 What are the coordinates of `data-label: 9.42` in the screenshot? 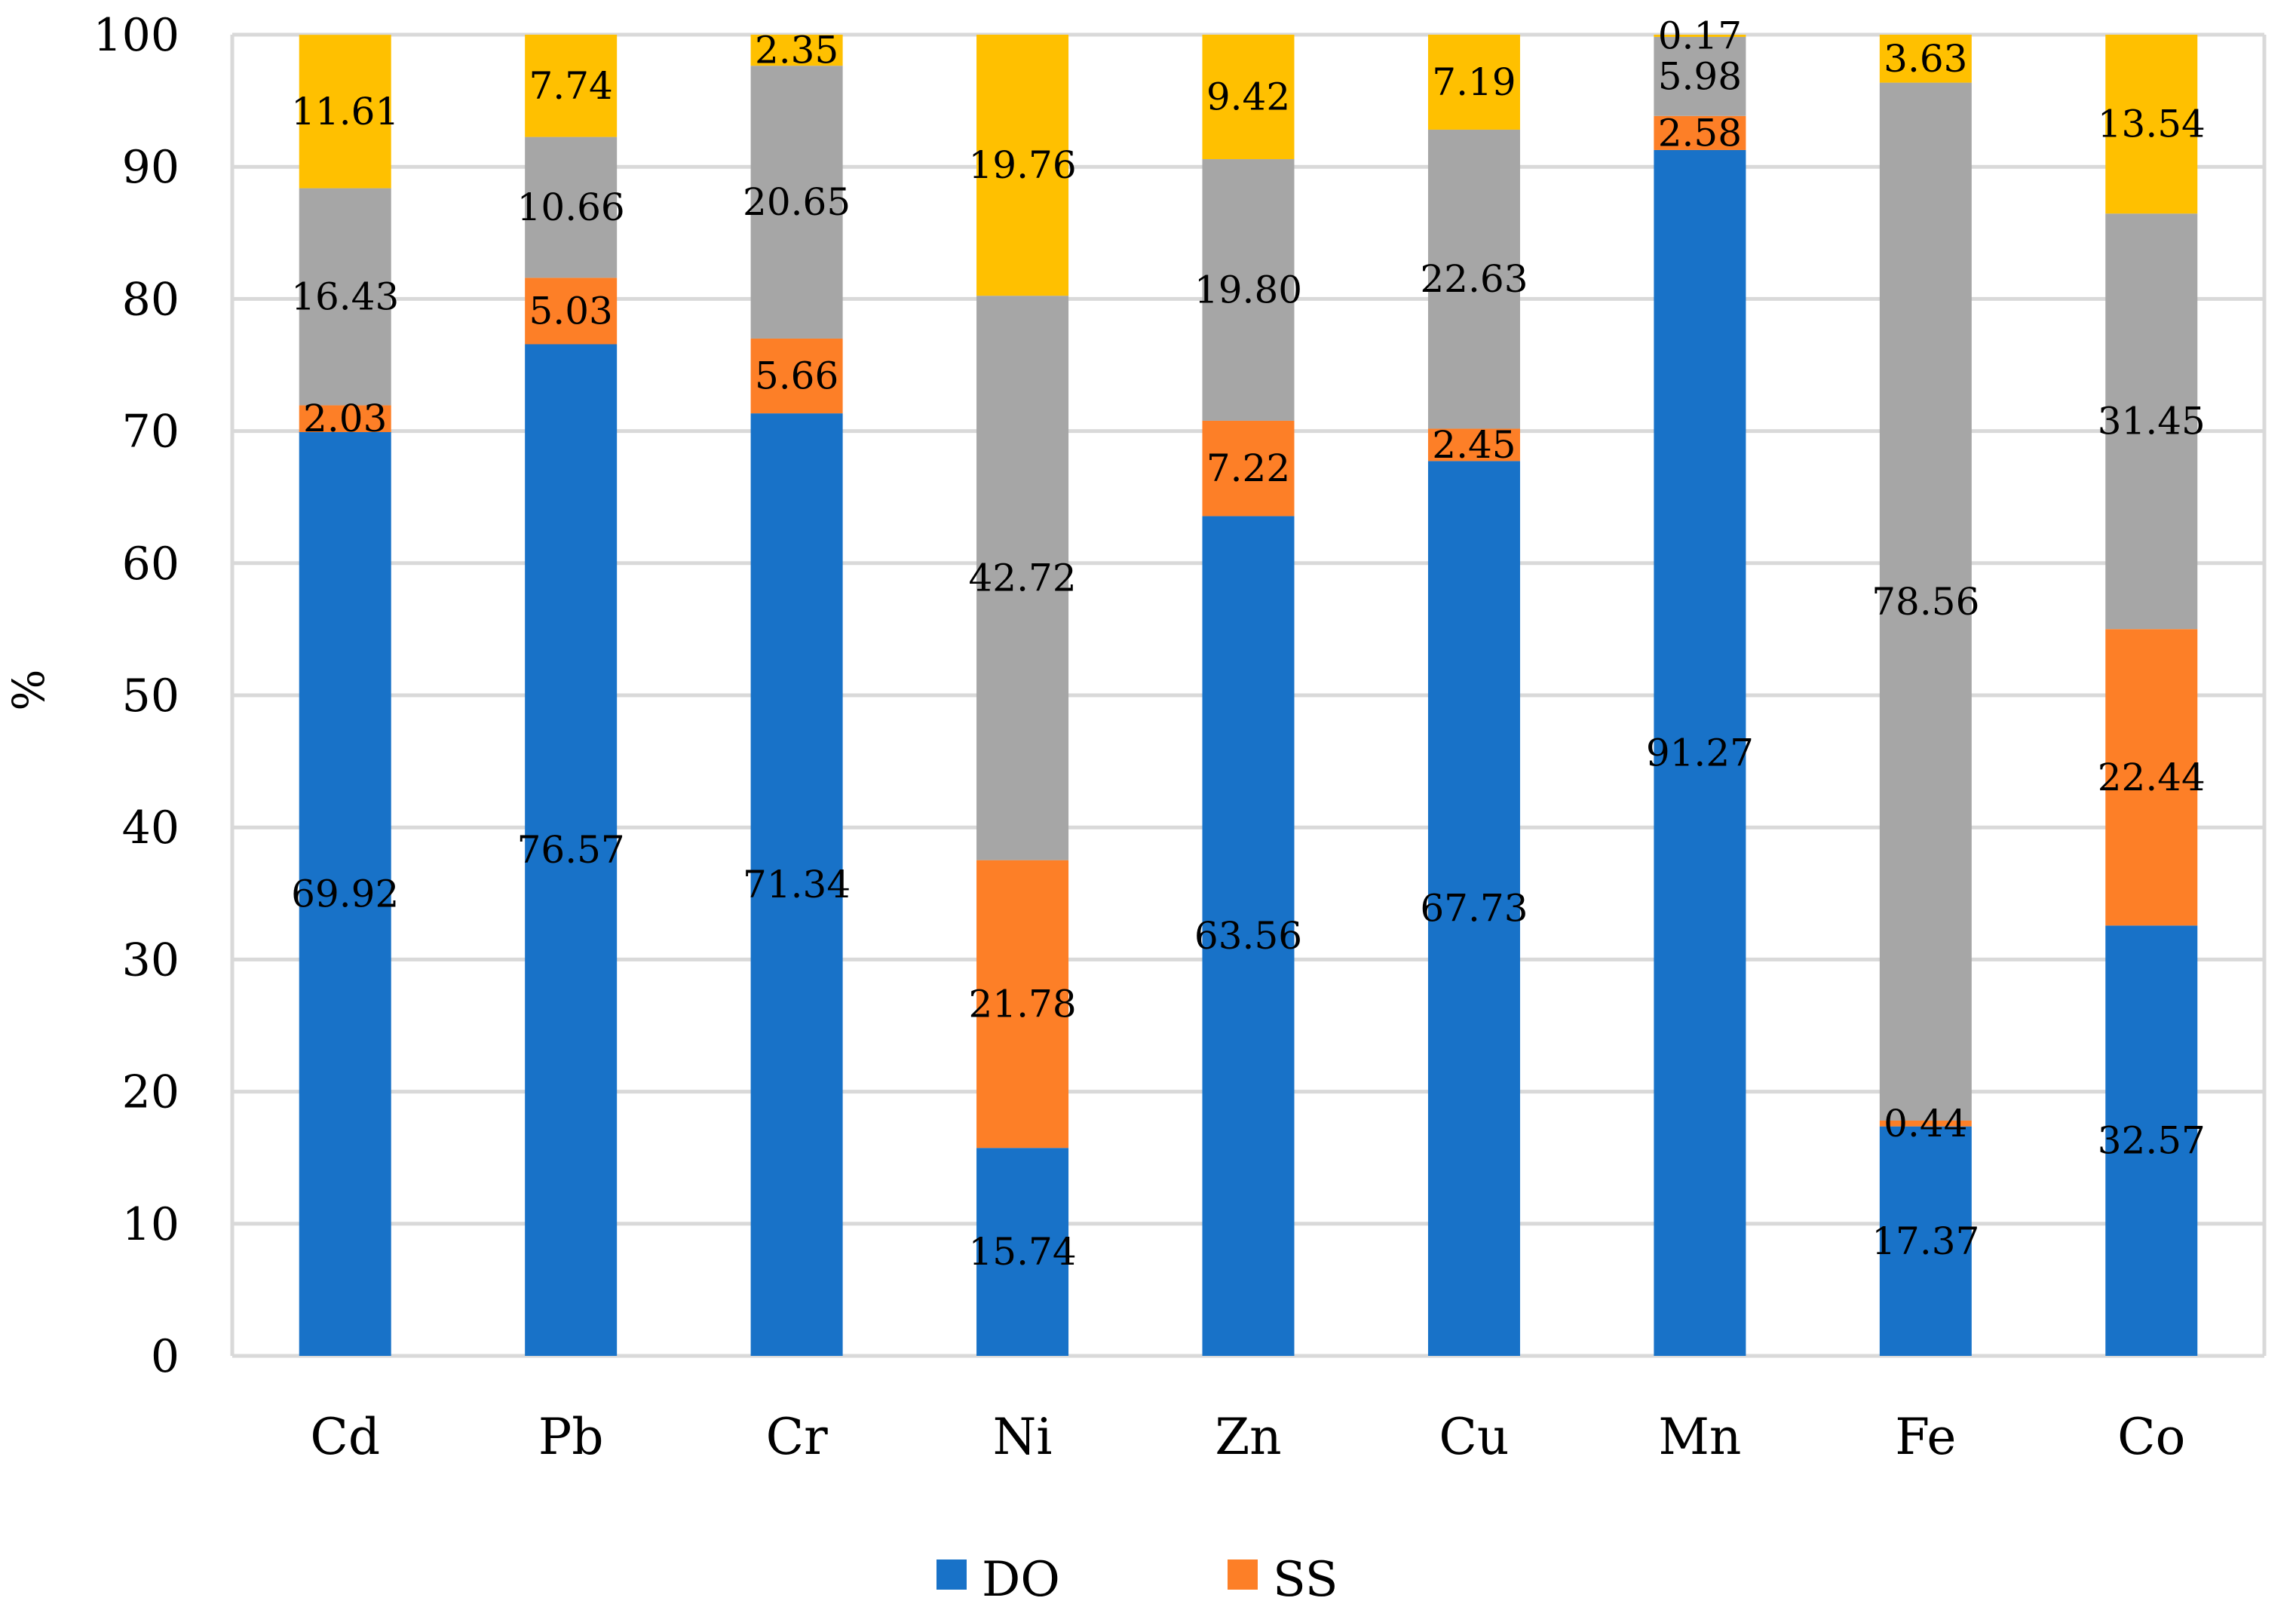 It's located at (1248, 97).